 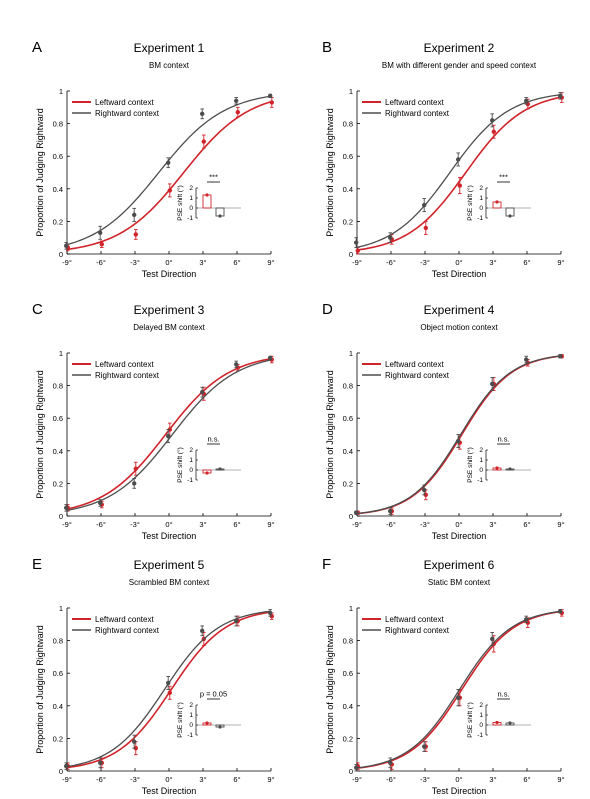 What do you see at coordinates (327, 47) in the screenshot?
I see `panel-letter: B` at bounding box center [327, 47].